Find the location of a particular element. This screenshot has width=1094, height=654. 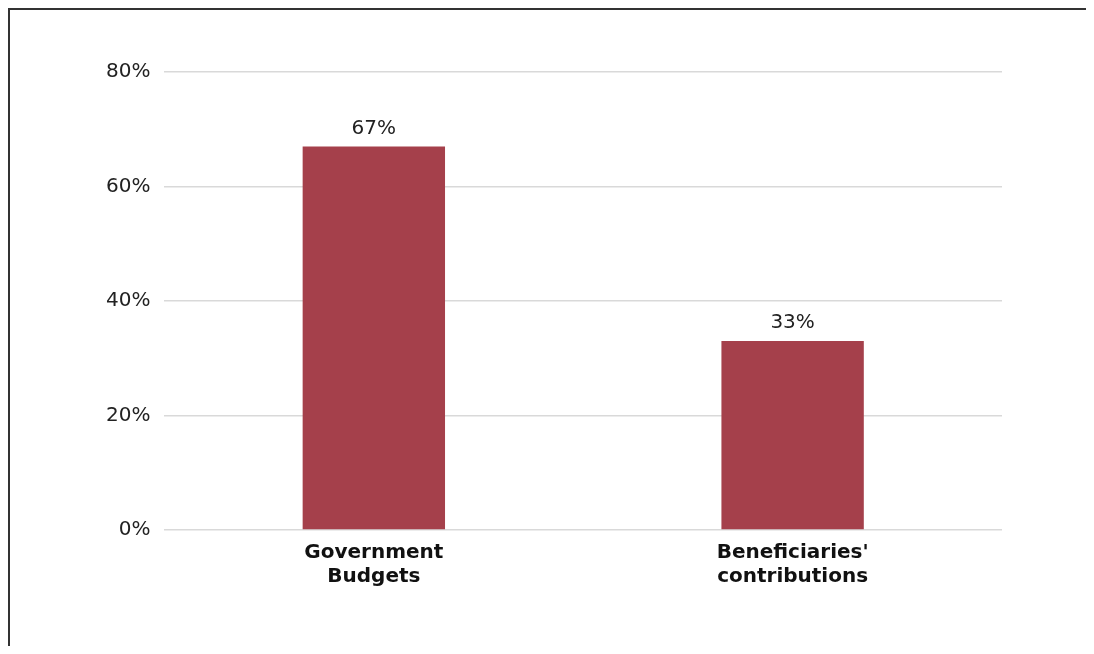

y-tick-label: 40% is located at coordinates (128, 299).